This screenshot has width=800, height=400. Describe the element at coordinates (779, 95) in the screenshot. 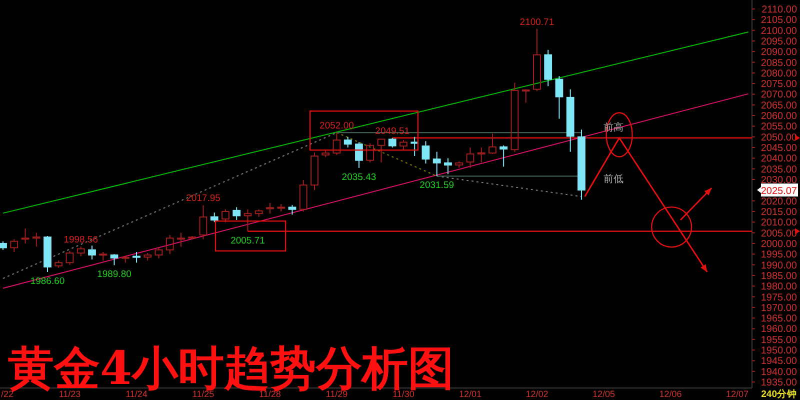

I see `y-tick-label: 2070.00` at that location.